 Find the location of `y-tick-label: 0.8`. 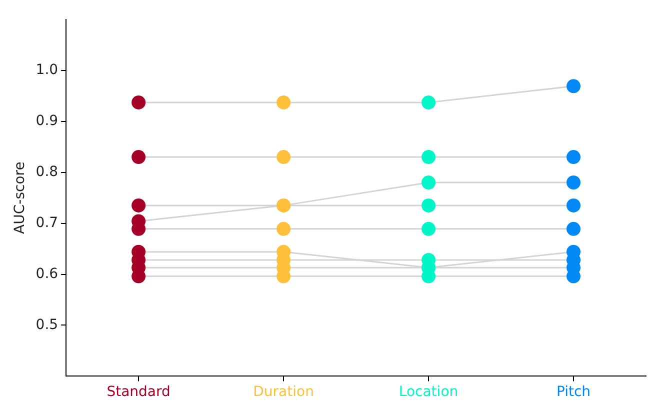

y-tick-label: 0.8 is located at coordinates (47, 172).